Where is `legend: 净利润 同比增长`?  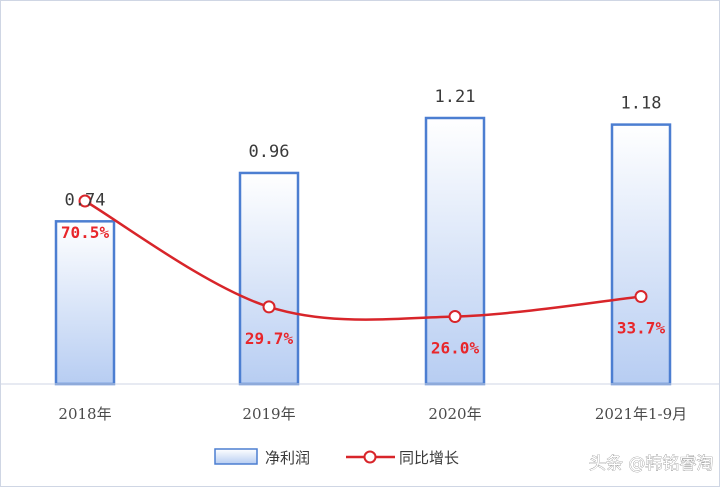 legend: 净利润 同比增长 is located at coordinates (336, 457).